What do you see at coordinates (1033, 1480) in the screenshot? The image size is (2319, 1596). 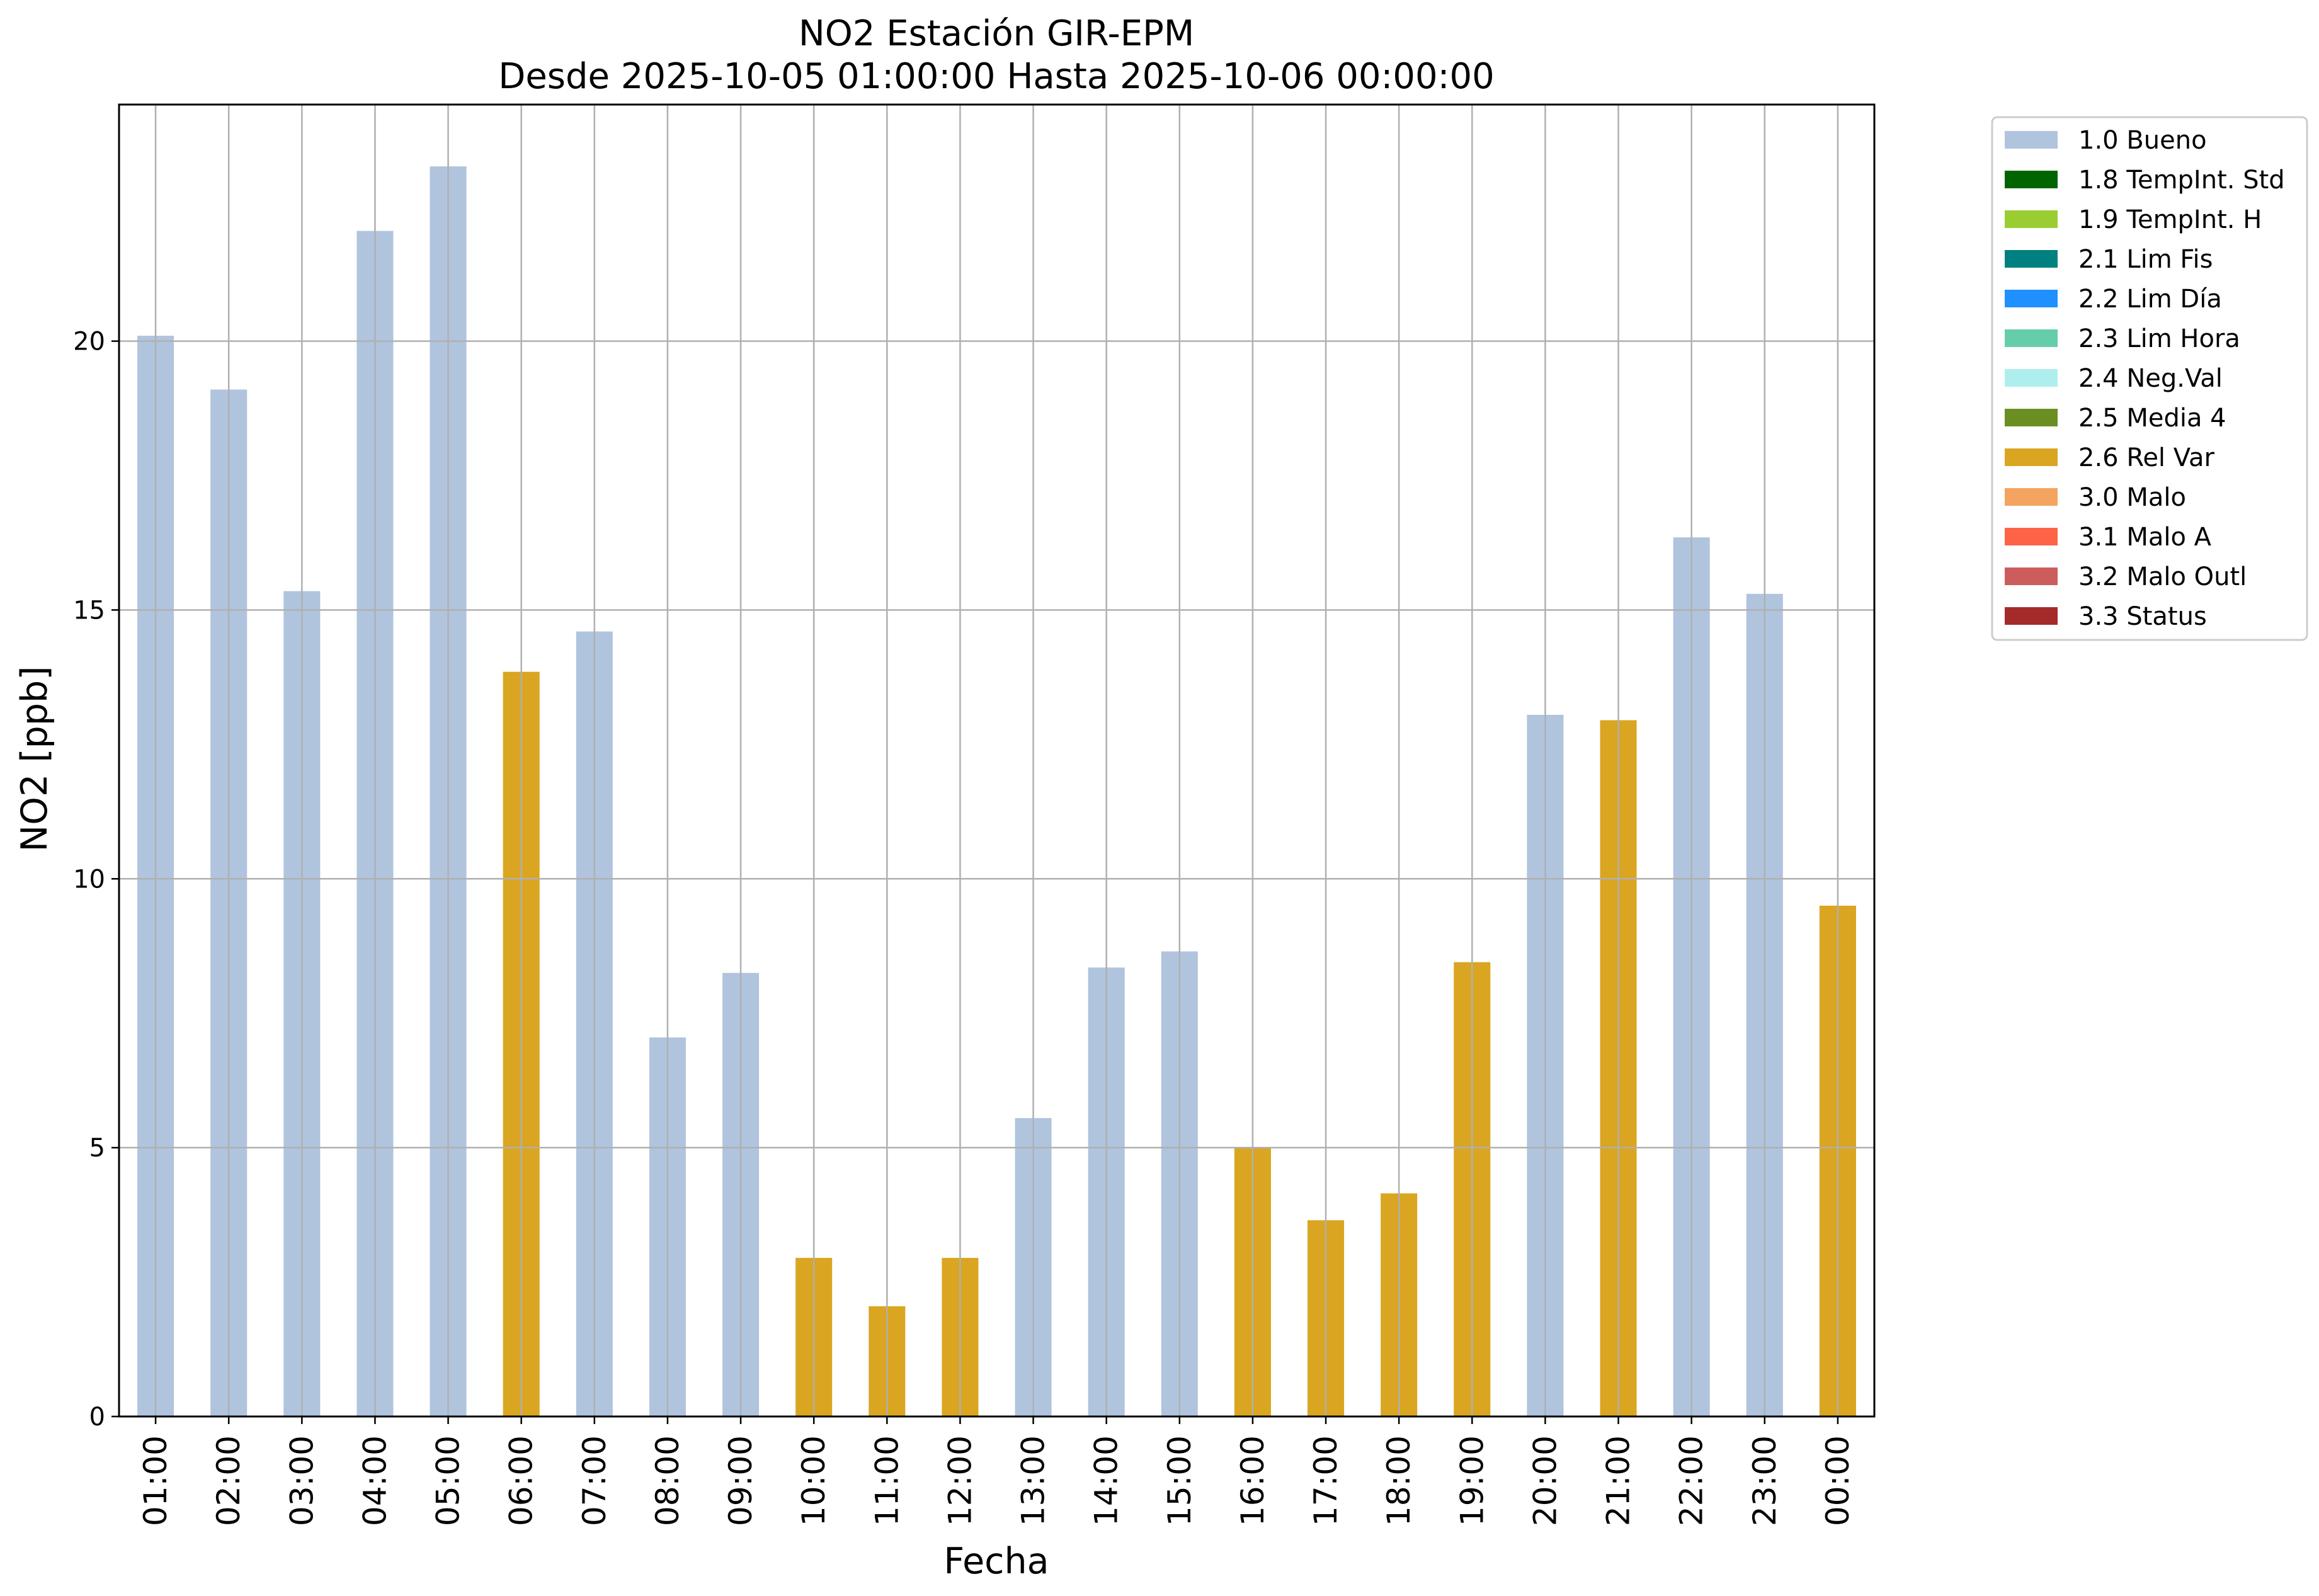 I see `x-tick-label: 13:00` at bounding box center [1033, 1480].